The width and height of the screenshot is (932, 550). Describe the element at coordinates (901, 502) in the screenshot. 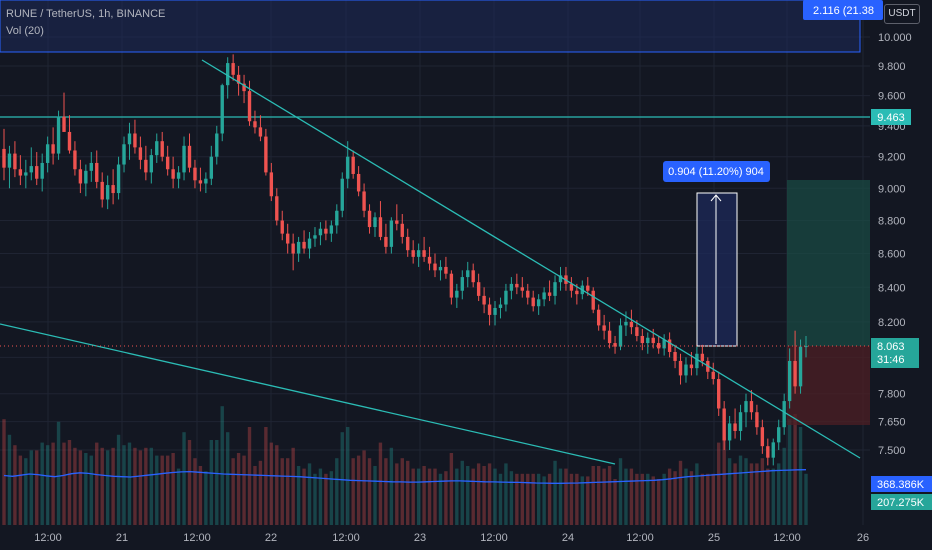

I see `volume-now-badge: 207.275K` at that location.